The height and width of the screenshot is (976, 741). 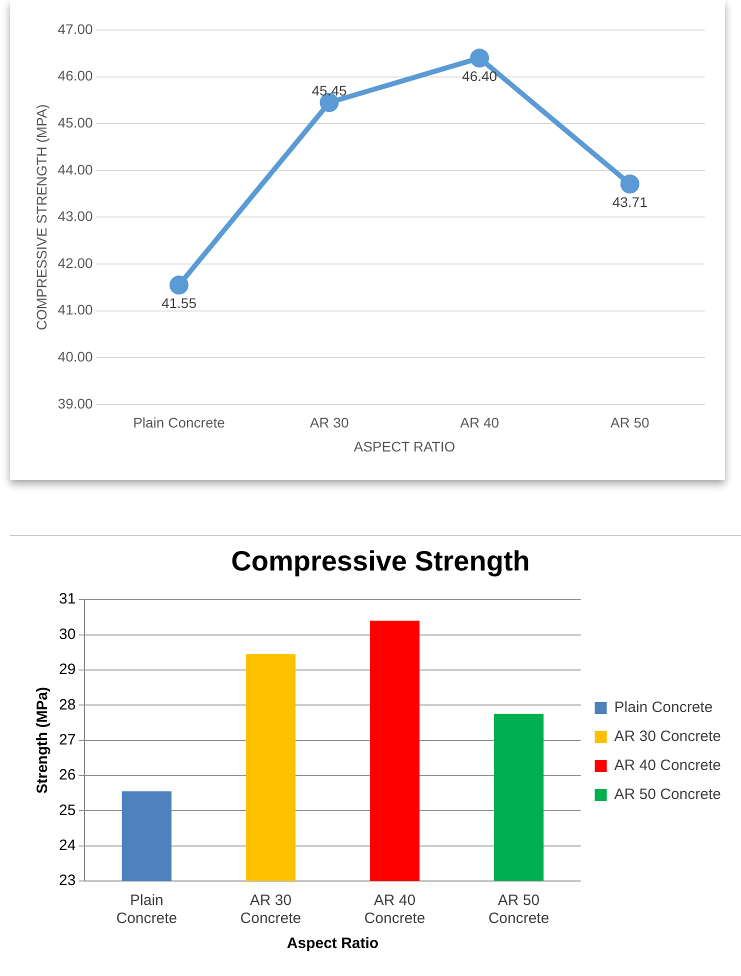 What do you see at coordinates (480, 422) in the screenshot?
I see `x-tick-label: AR 40` at bounding box center [480, 422].